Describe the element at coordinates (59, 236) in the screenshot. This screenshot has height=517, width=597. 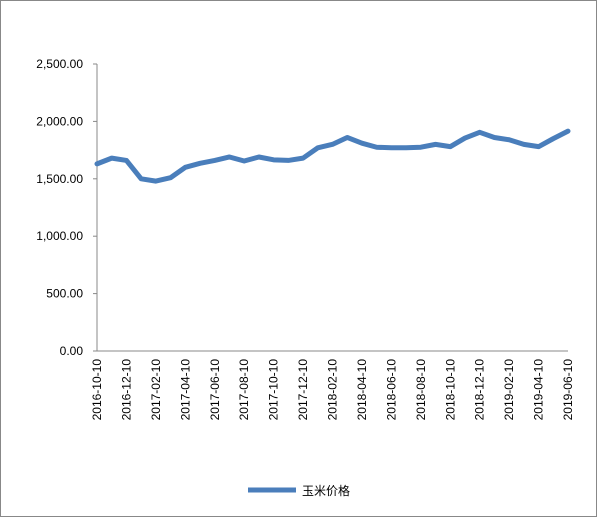
I see `y-tick-label: 1,000.00` at that location.